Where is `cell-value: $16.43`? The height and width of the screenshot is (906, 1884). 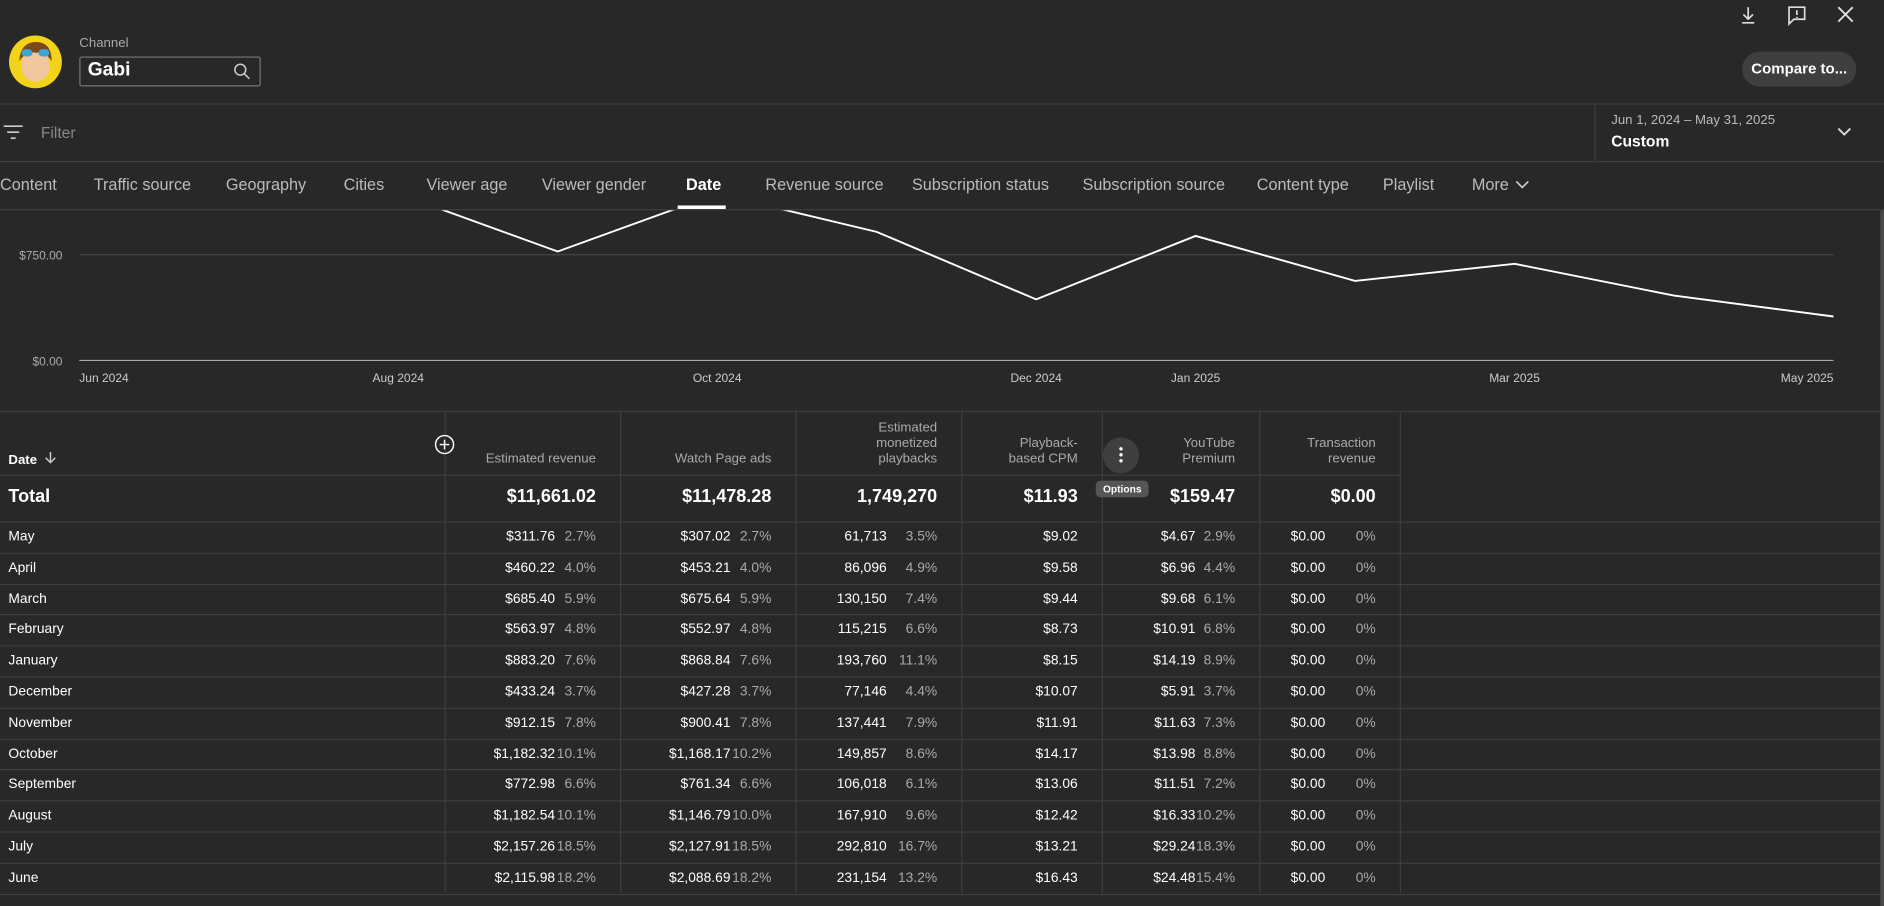
cell-value: $16.43 is located at coordinates (1056, 878).